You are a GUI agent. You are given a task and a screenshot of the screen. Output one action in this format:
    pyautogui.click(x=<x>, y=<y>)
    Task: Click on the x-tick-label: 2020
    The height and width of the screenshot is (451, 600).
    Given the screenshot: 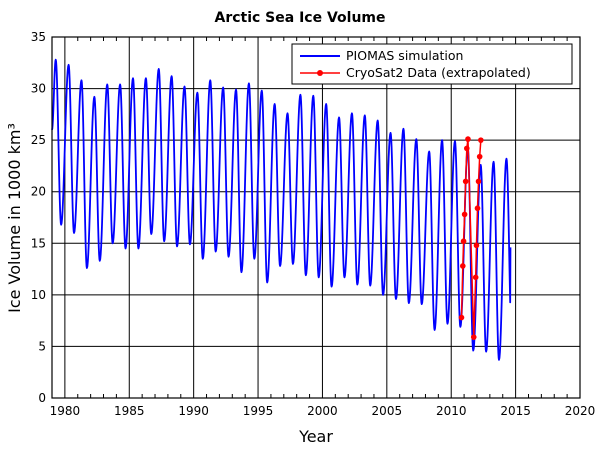 What is the action you would take?
    pyautogui.click(x=580, y=411)
    